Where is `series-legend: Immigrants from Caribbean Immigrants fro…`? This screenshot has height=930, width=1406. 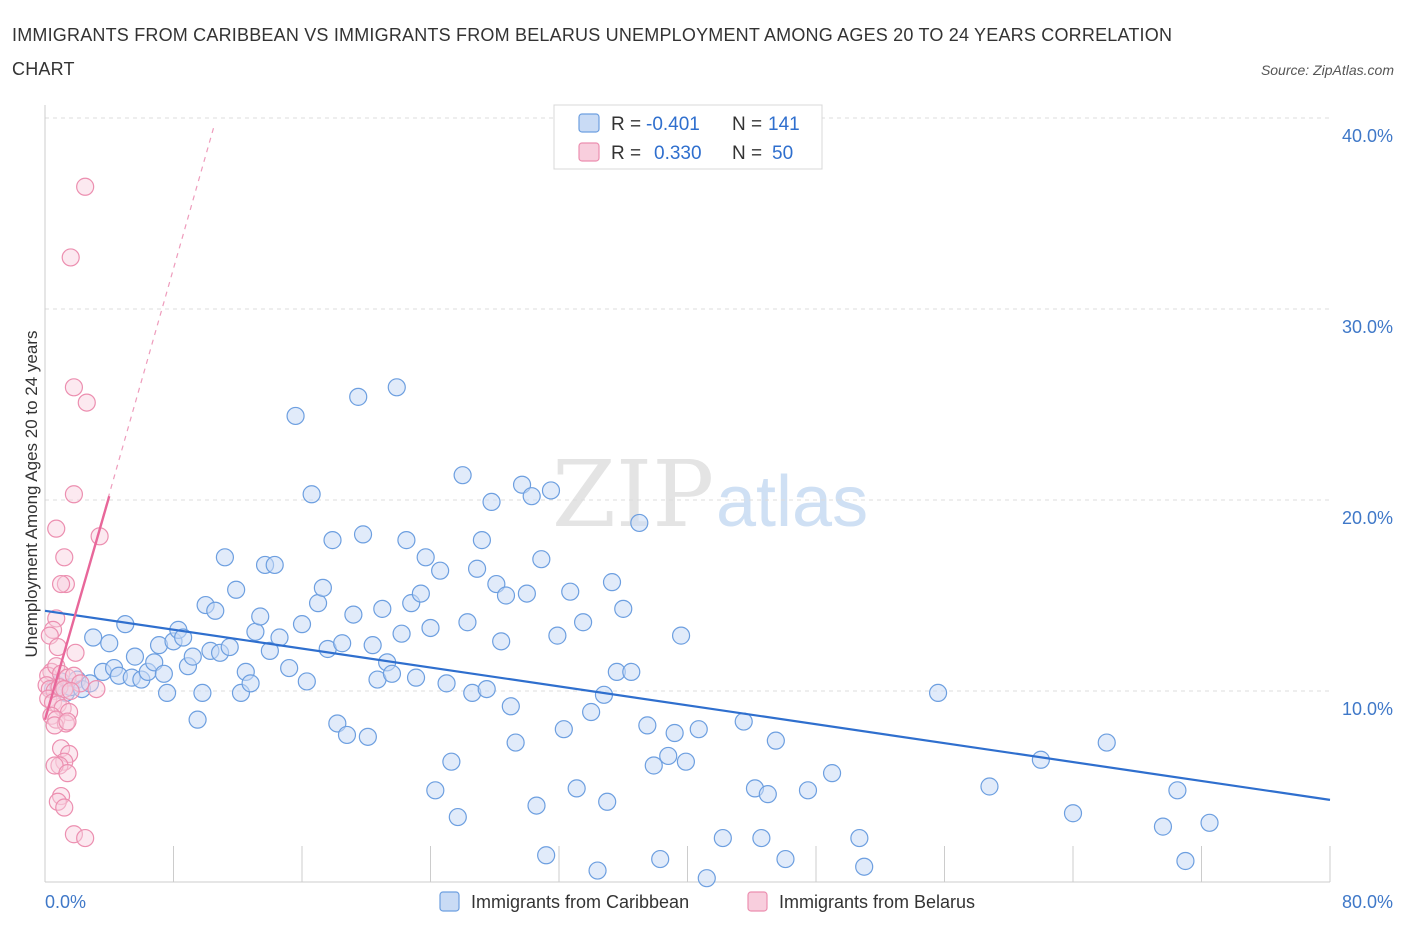 series-legend: Immigrants from Caribbean Immigrants fro… is located at coordinates (707, 901).